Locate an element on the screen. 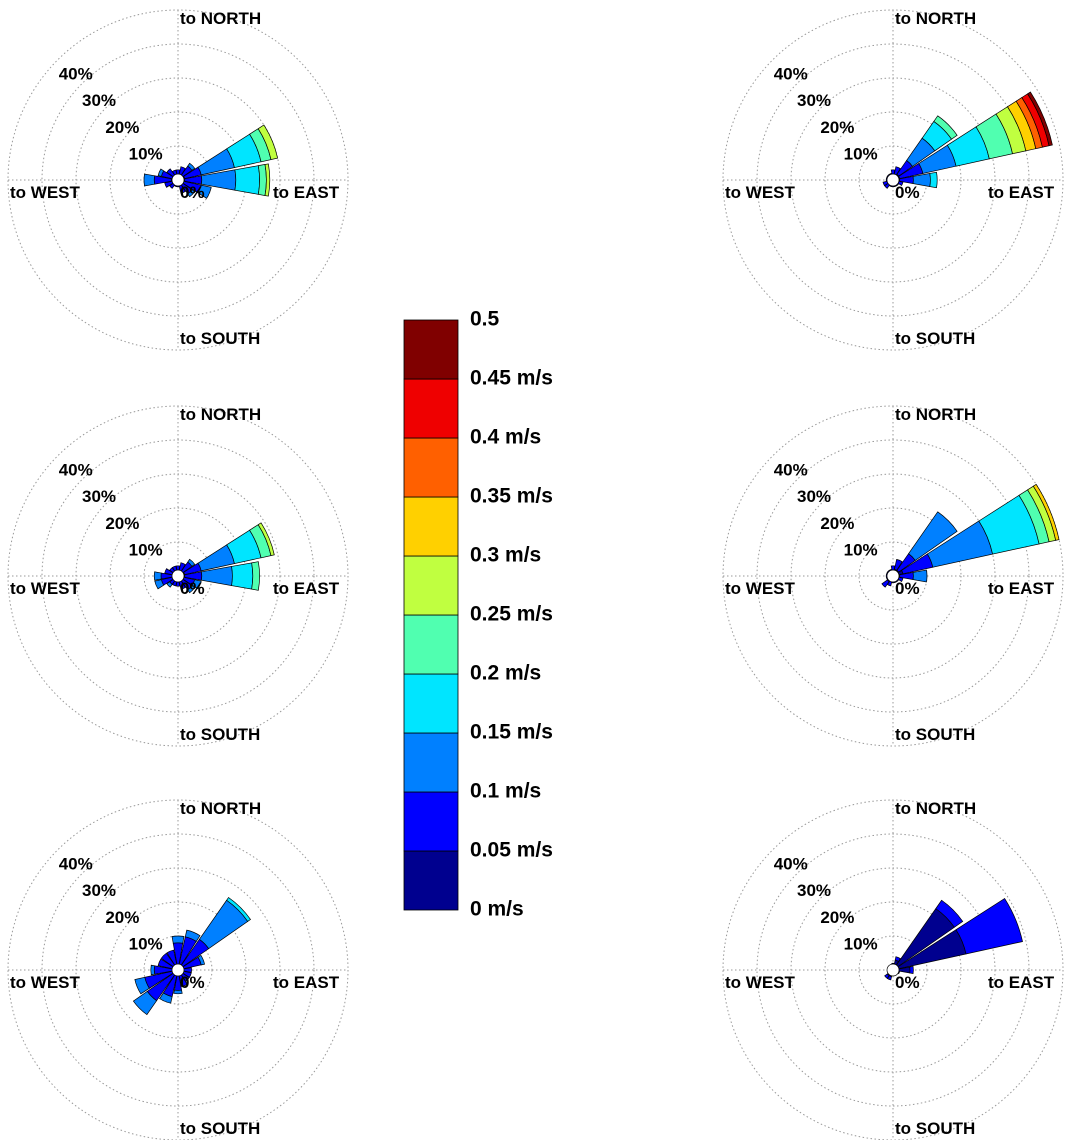 The image size is (1065, 1140). colorbar-label: 0.1 m/s is located at coordinates (505, 791).